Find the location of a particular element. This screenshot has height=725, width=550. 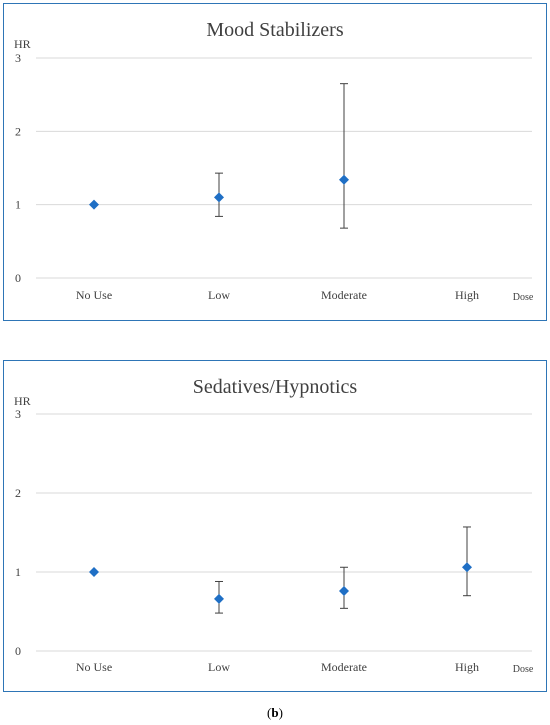

chart-title: Sedatives/Hypnotics is located at coordinates (275, 387).